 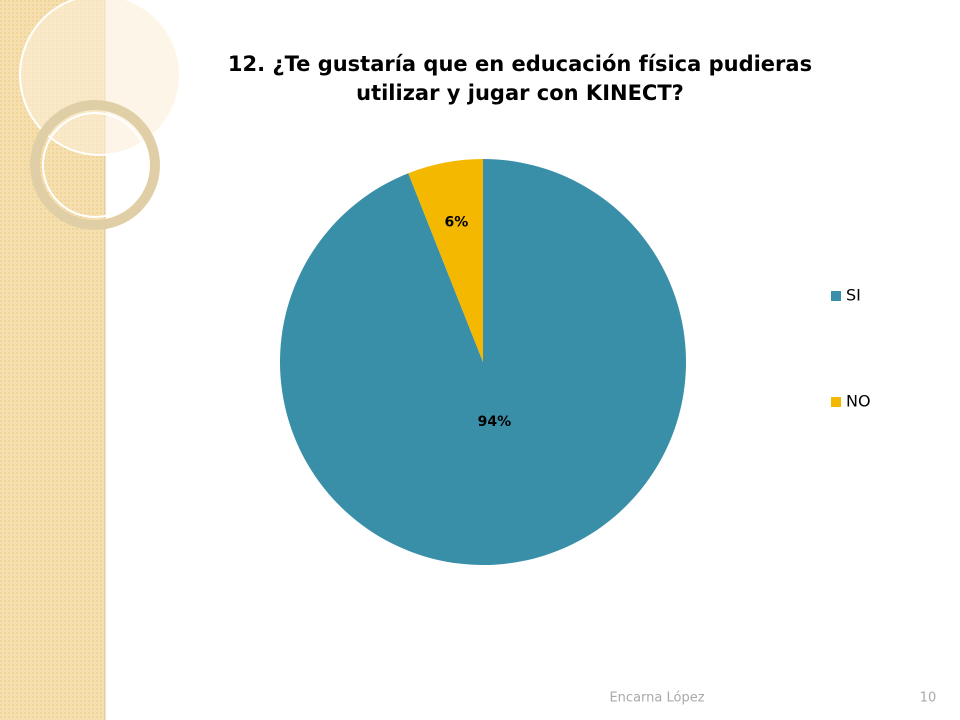 What do you see at coordinates (858, 401) in the screenshot?
I see `legend-label: NO` at bounding box center [858, 401].